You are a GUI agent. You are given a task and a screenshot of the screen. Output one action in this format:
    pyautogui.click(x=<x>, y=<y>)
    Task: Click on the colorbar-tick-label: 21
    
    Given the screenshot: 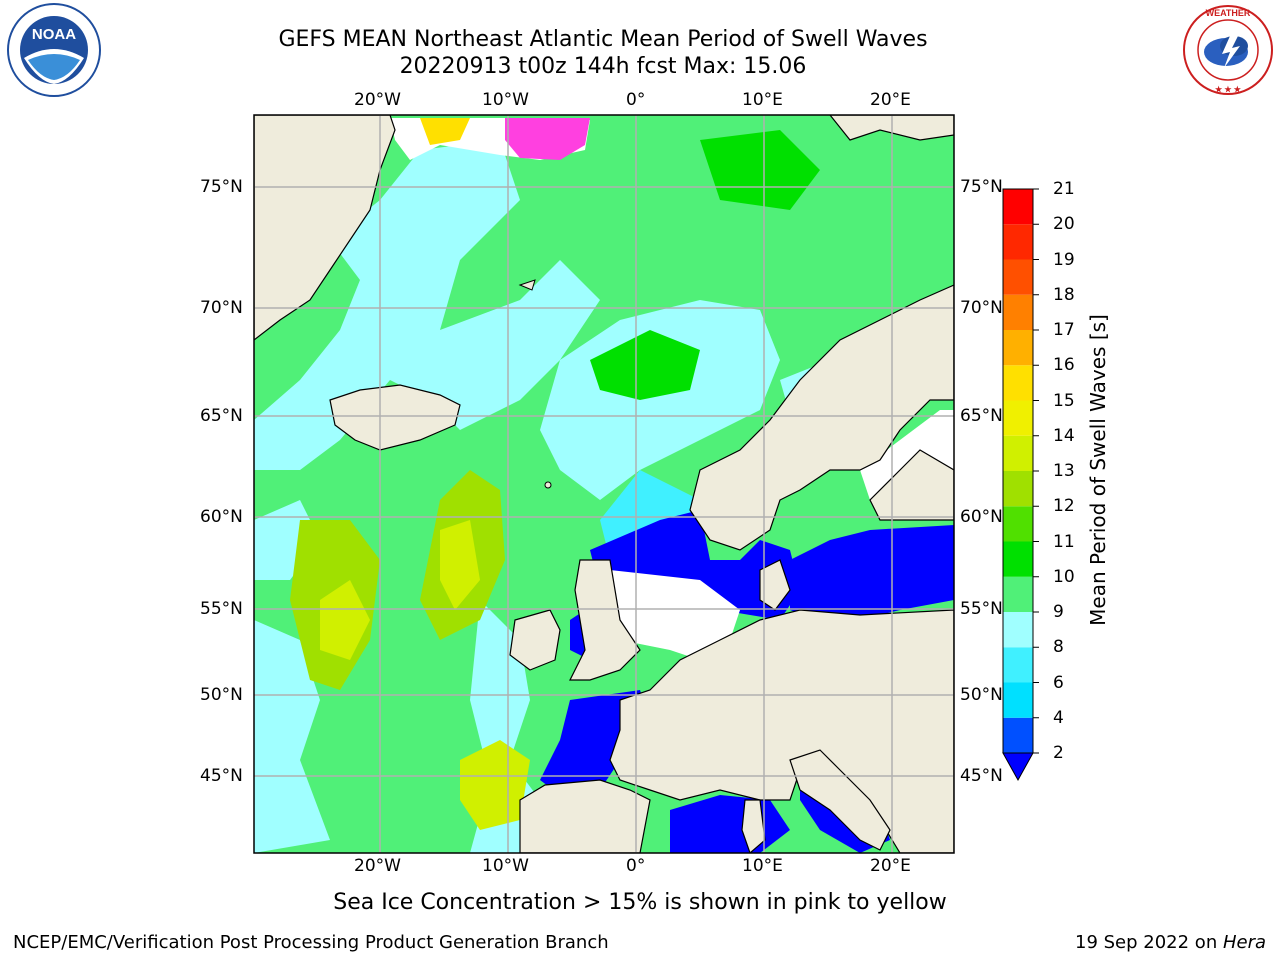 What is the action you would take?
    pyautogui.click(x=1064, y=189)
    